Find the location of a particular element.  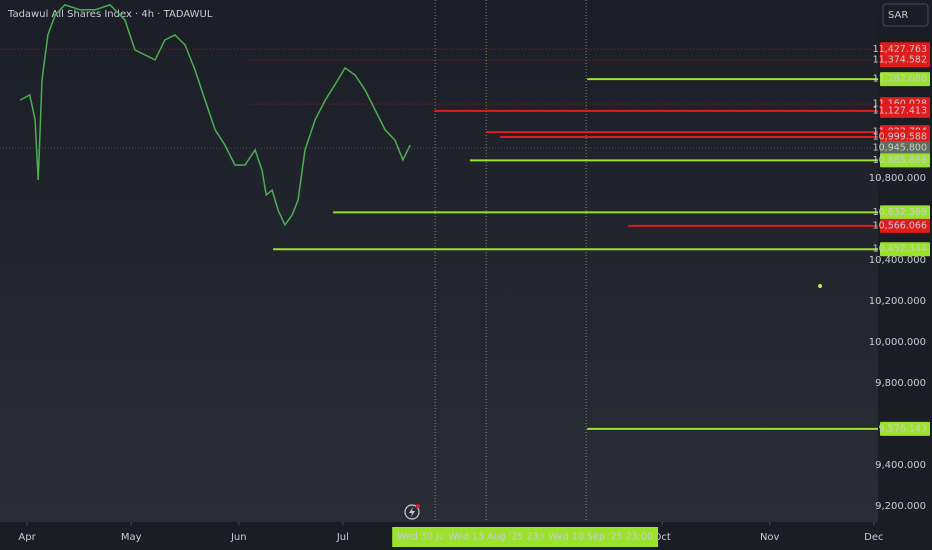

alert-icon is located at coordinates (412, 512).